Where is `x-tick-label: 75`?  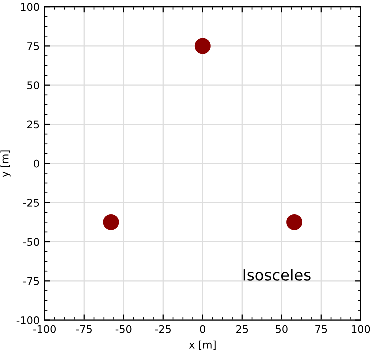 x-tick-label: 75 is located at coordinates (322, 330).